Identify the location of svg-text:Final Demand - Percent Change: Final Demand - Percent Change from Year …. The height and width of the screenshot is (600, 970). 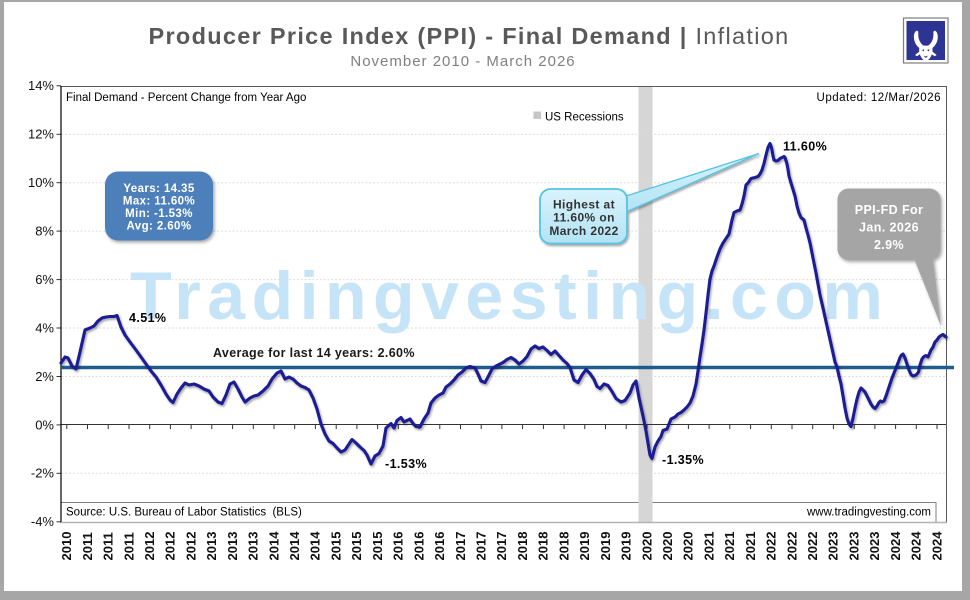
(186, 98).